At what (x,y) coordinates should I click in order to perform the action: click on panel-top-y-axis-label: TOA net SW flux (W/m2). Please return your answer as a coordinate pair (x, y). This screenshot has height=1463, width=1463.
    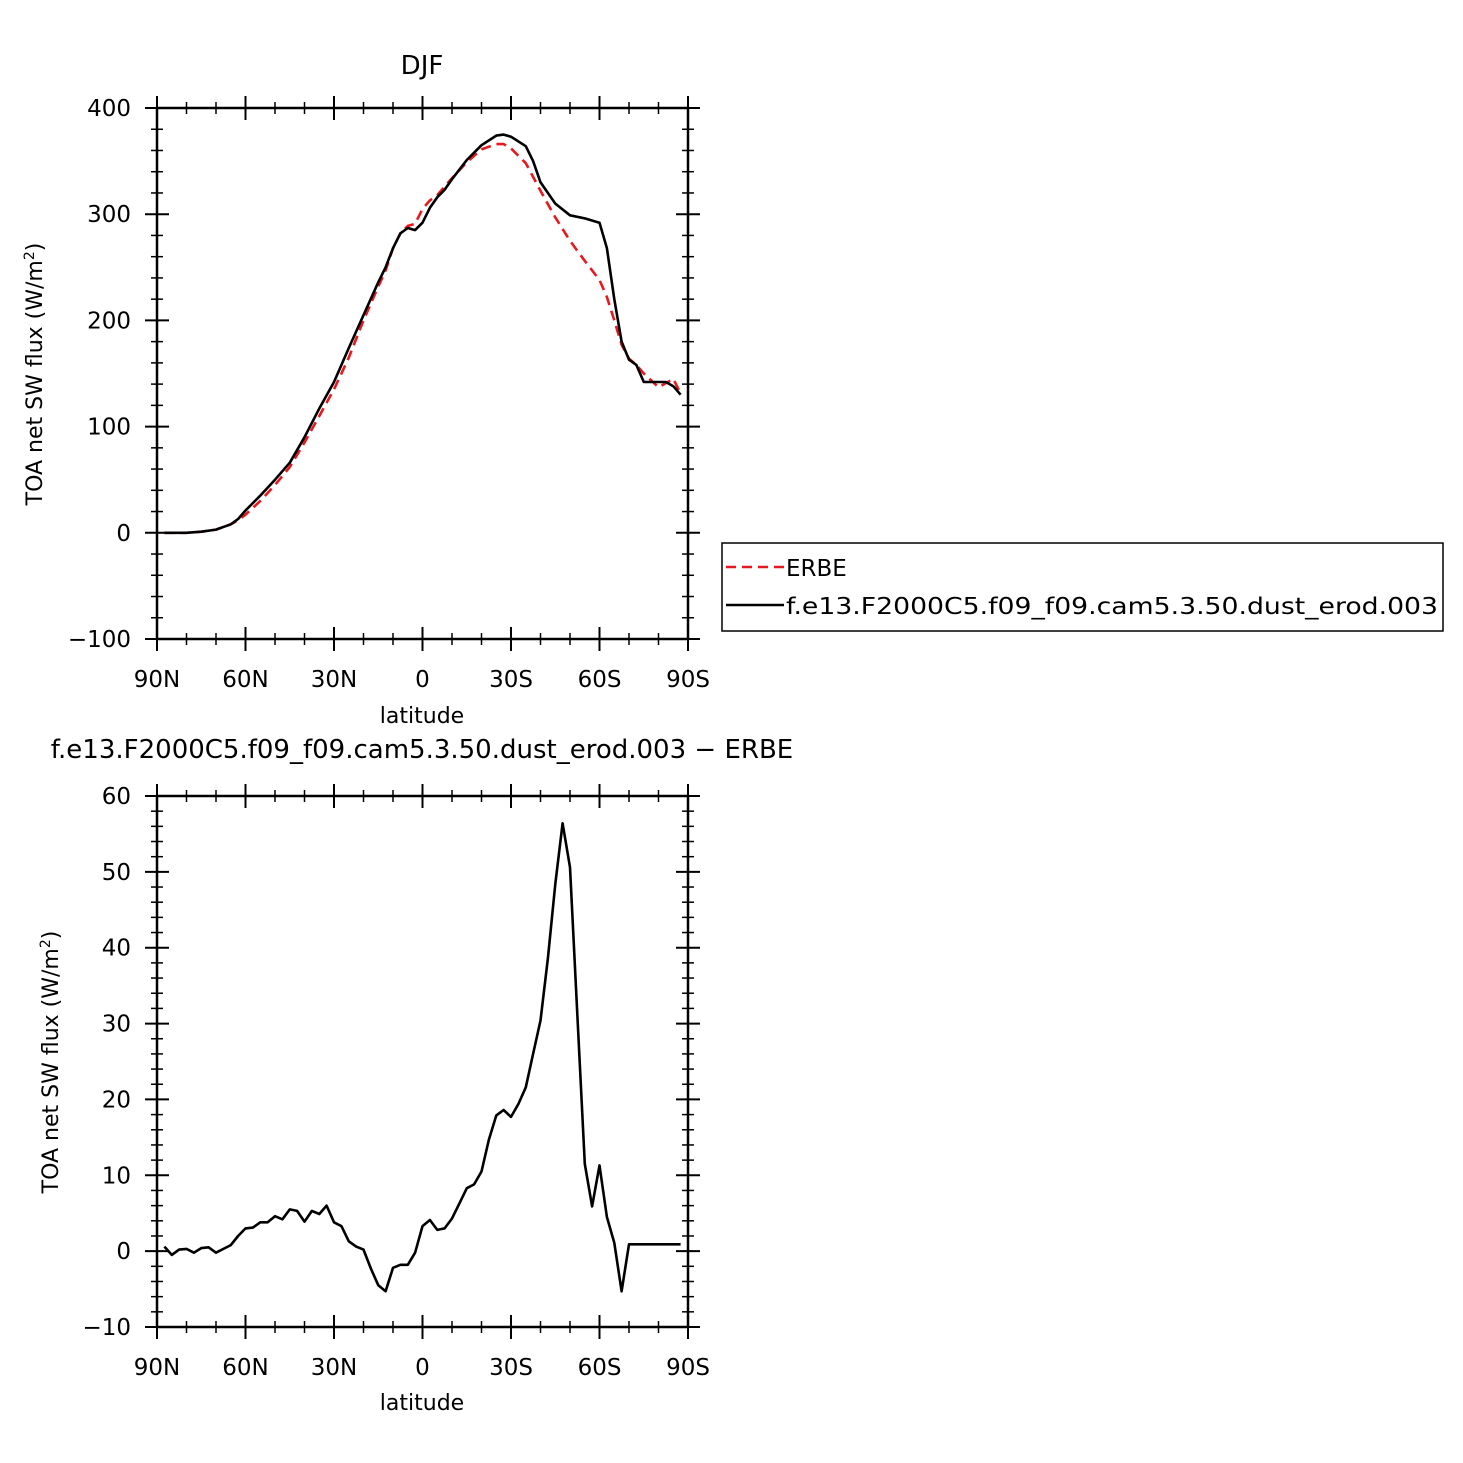
    Looking at the image, I should click on (35, 375).